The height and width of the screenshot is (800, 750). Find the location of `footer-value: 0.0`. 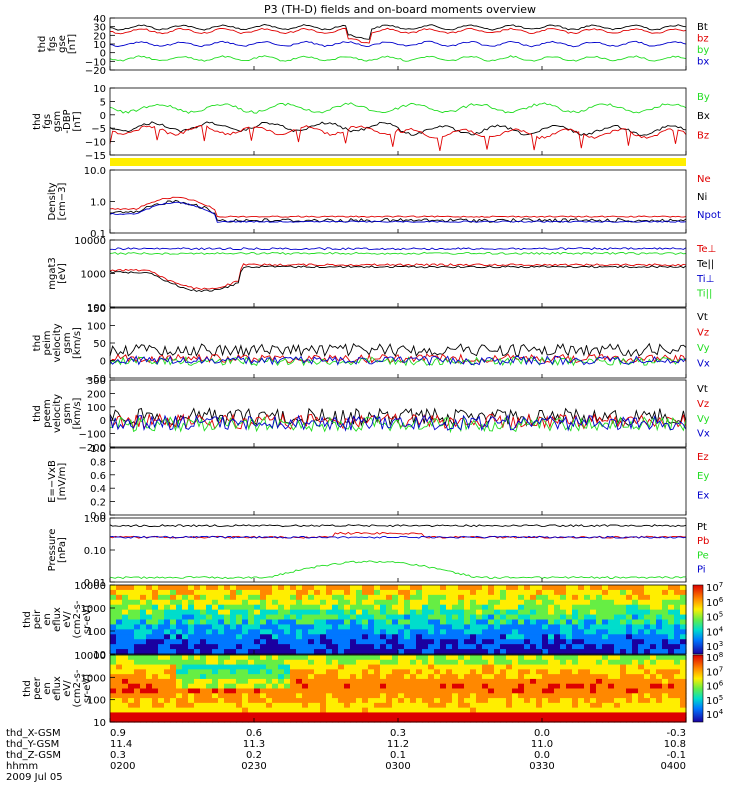

footer-value: 0.0 is located at coordinates (542, 733).